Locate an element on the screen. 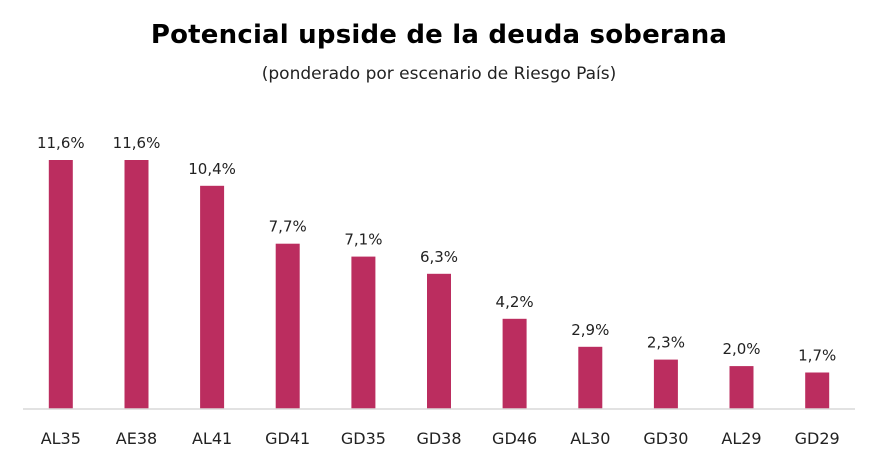  data-label-gd29: 1,7% is located at coordinates (817, 356).